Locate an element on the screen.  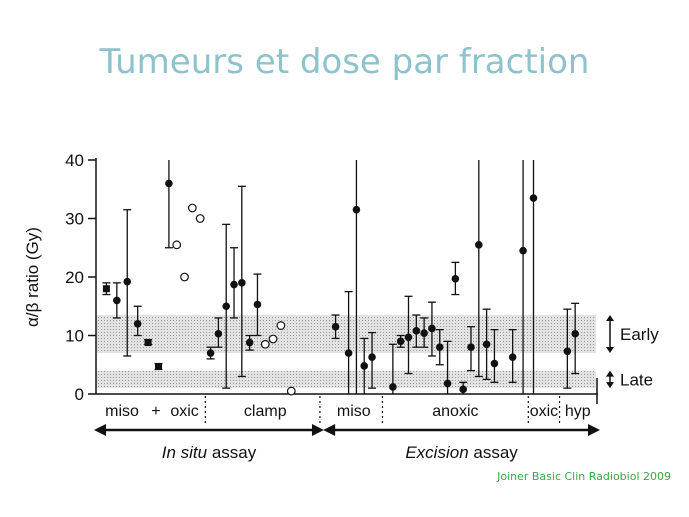
assay-label: Excision assay is located at coordinates (461, 452).